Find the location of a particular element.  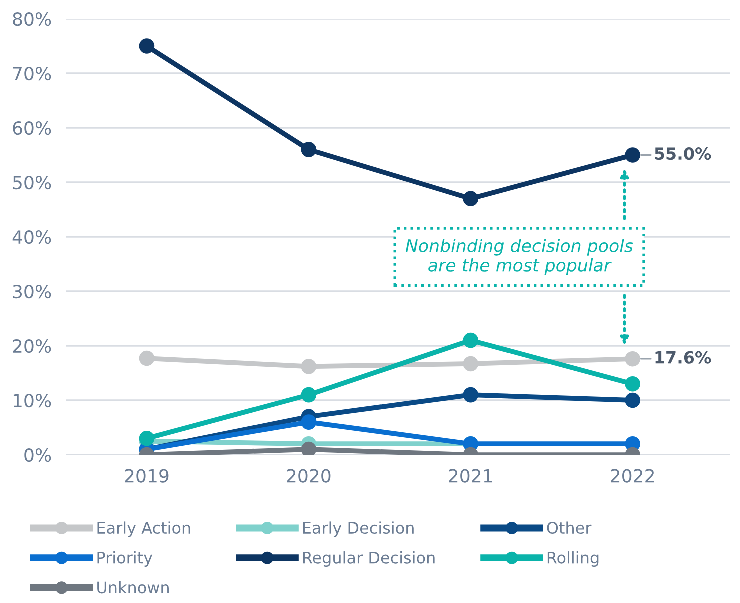

legend-label: Early Action is located at coordinates (144, 530).